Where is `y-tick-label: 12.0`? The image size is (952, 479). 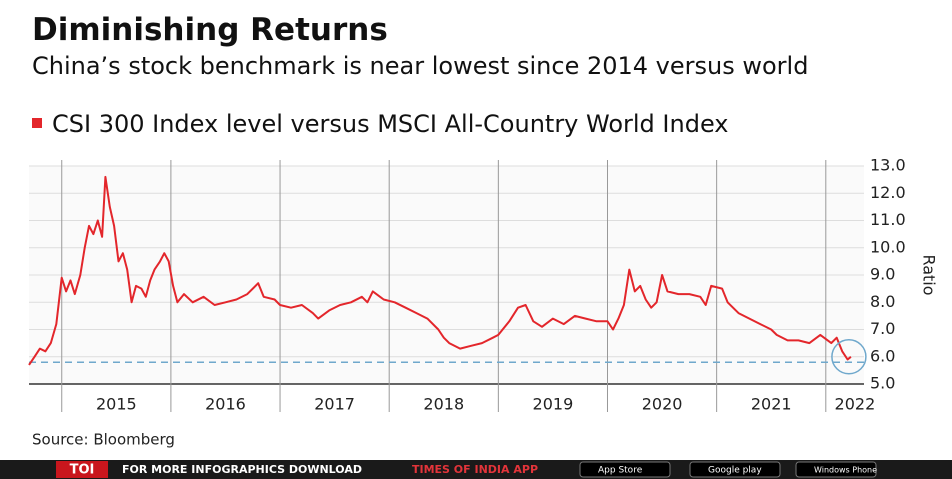 y-tick-label: 12.0 is located at coordinates (888, 192).